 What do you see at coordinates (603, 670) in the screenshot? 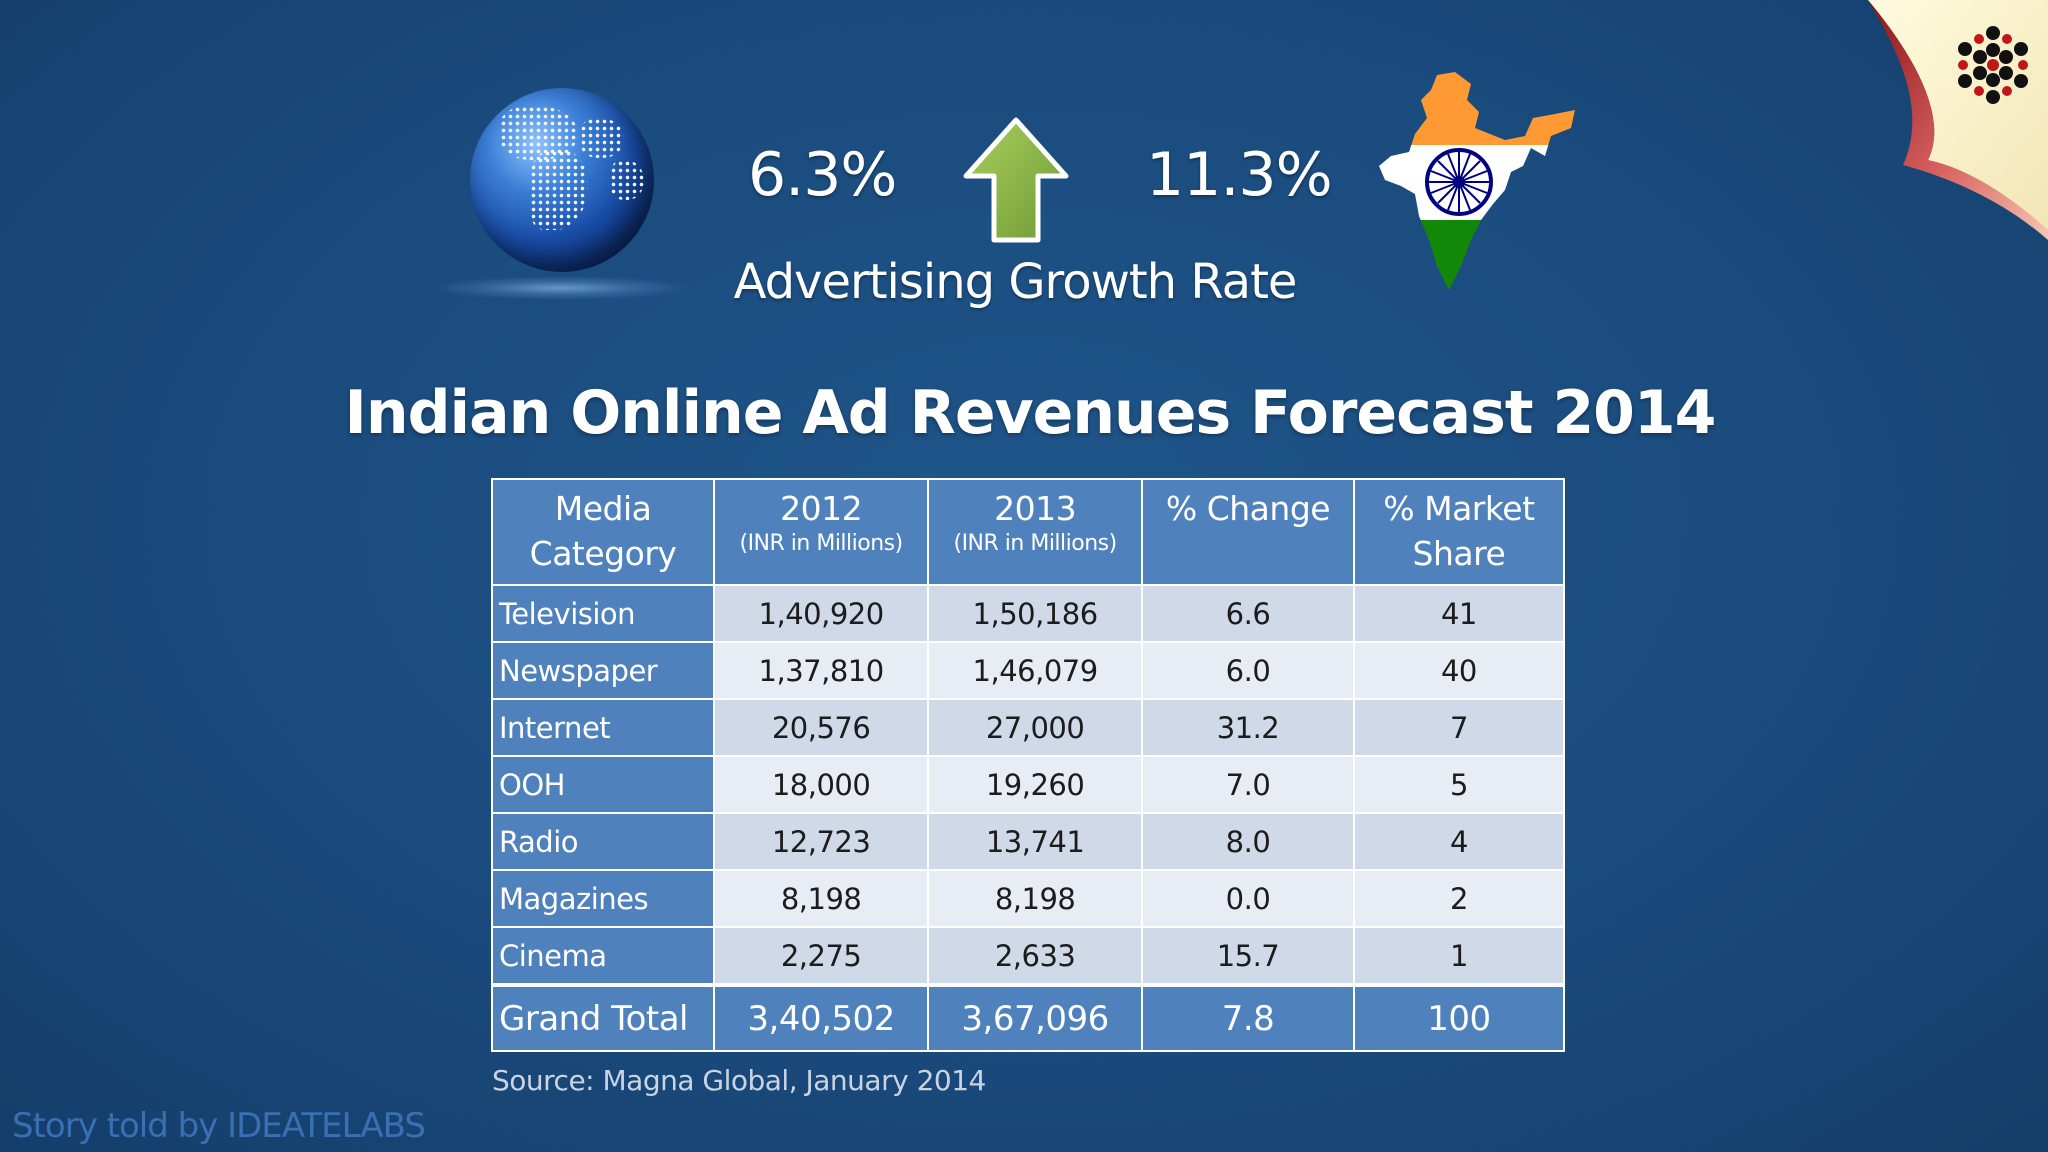
I see `table-cell-category: Newspaper` at bounding box center [603, 670].